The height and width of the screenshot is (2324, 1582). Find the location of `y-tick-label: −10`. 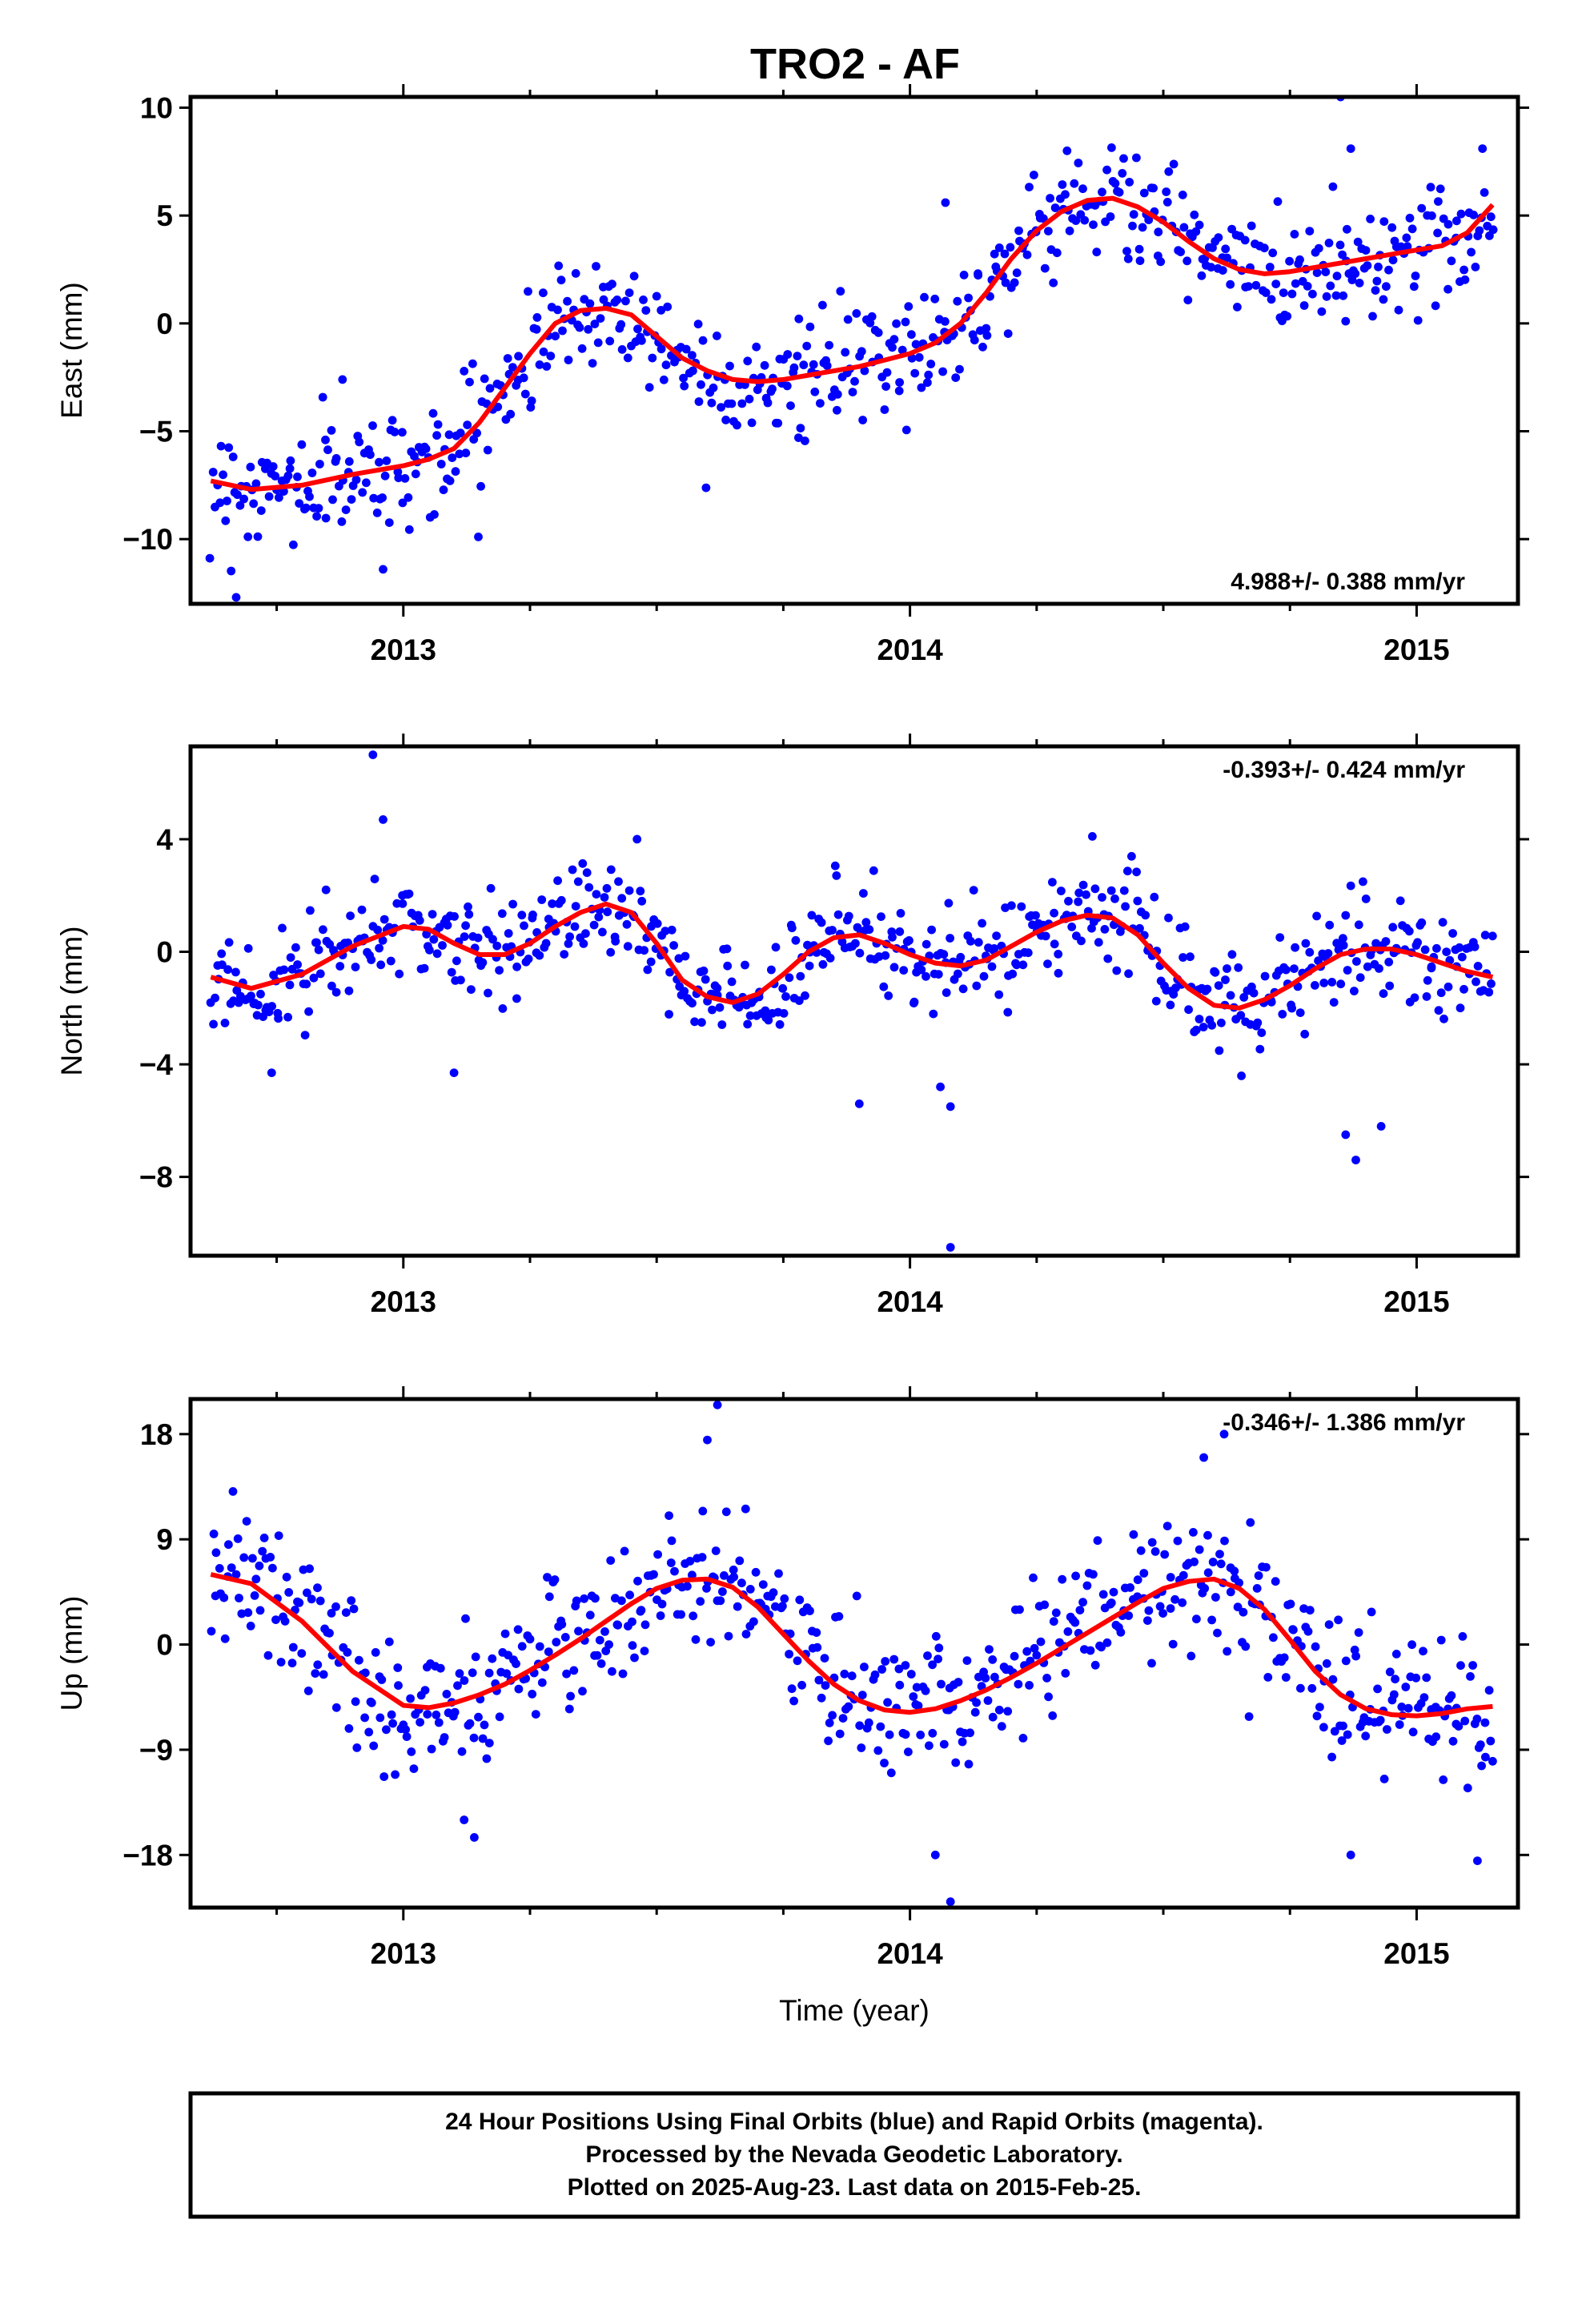

y-tick-label: −10 is located at coordinates (147, 539).